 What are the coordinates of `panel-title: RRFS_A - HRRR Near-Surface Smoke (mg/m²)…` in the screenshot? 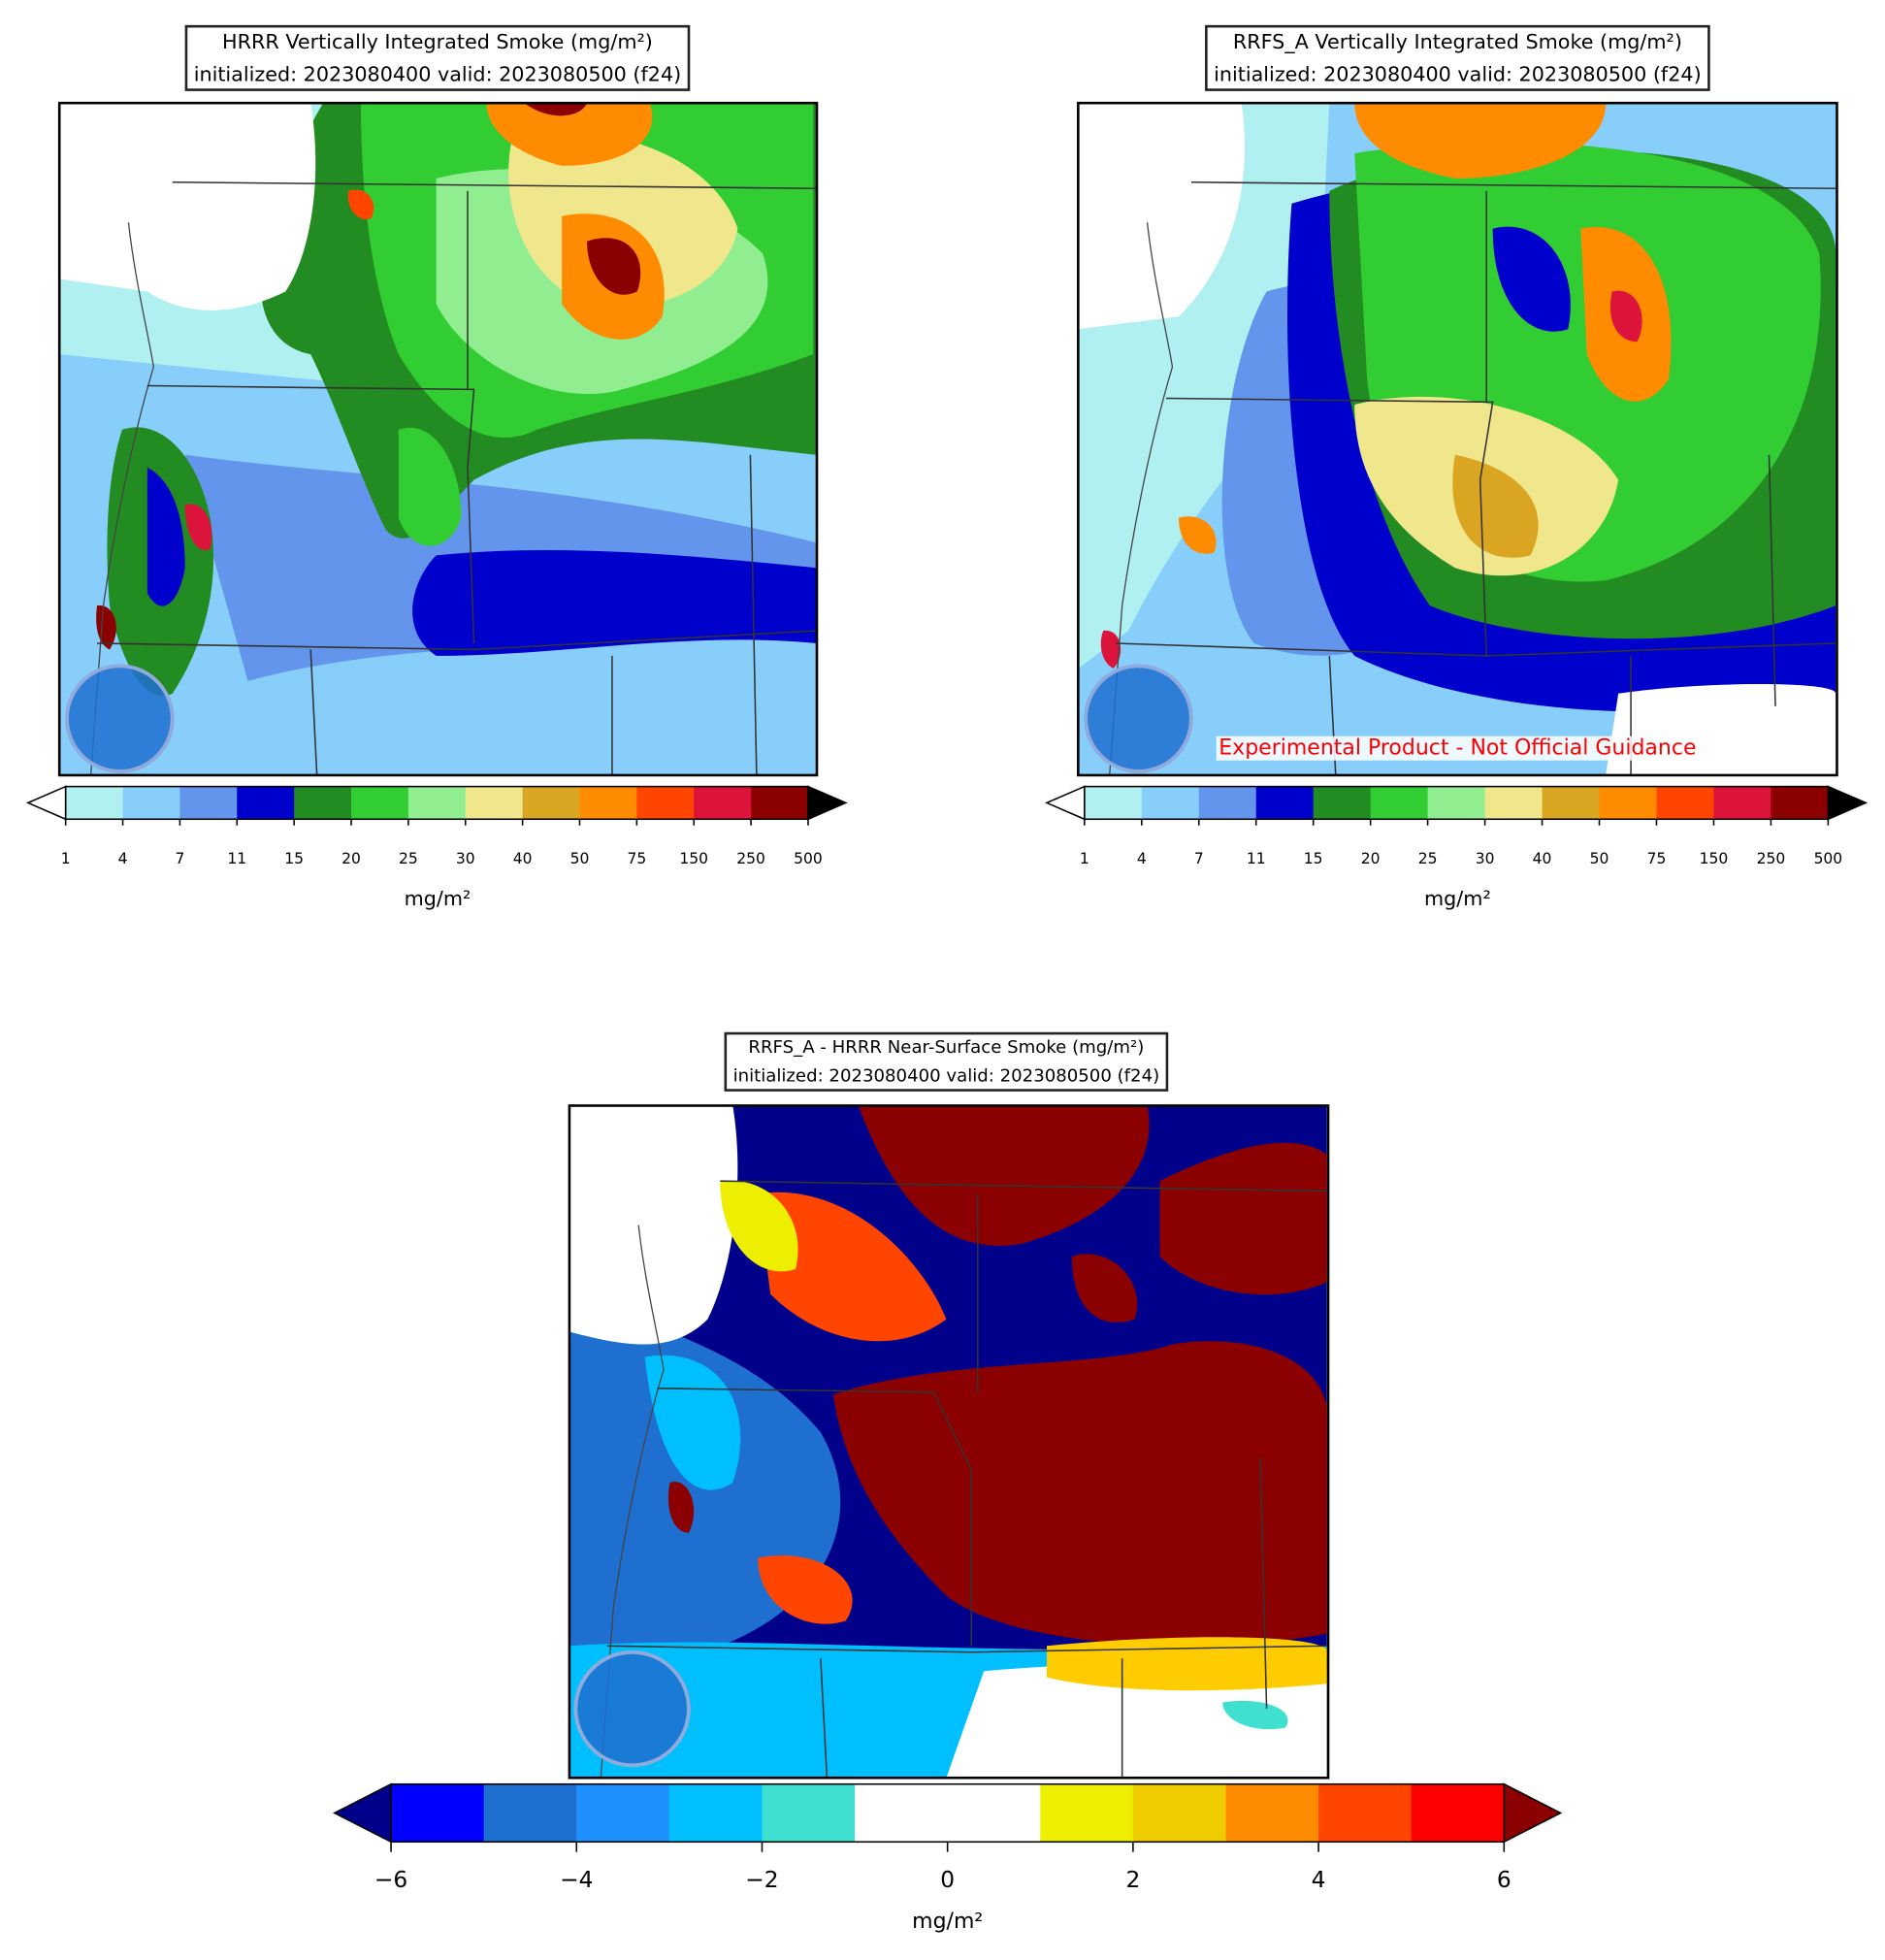 It's located at (946, 1061).